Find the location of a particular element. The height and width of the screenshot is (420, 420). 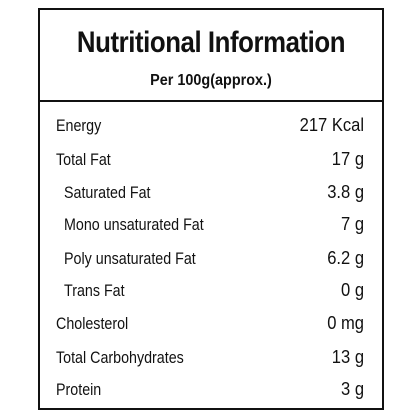

nutrient-value: 7 g is located at coordinates (352, 224).